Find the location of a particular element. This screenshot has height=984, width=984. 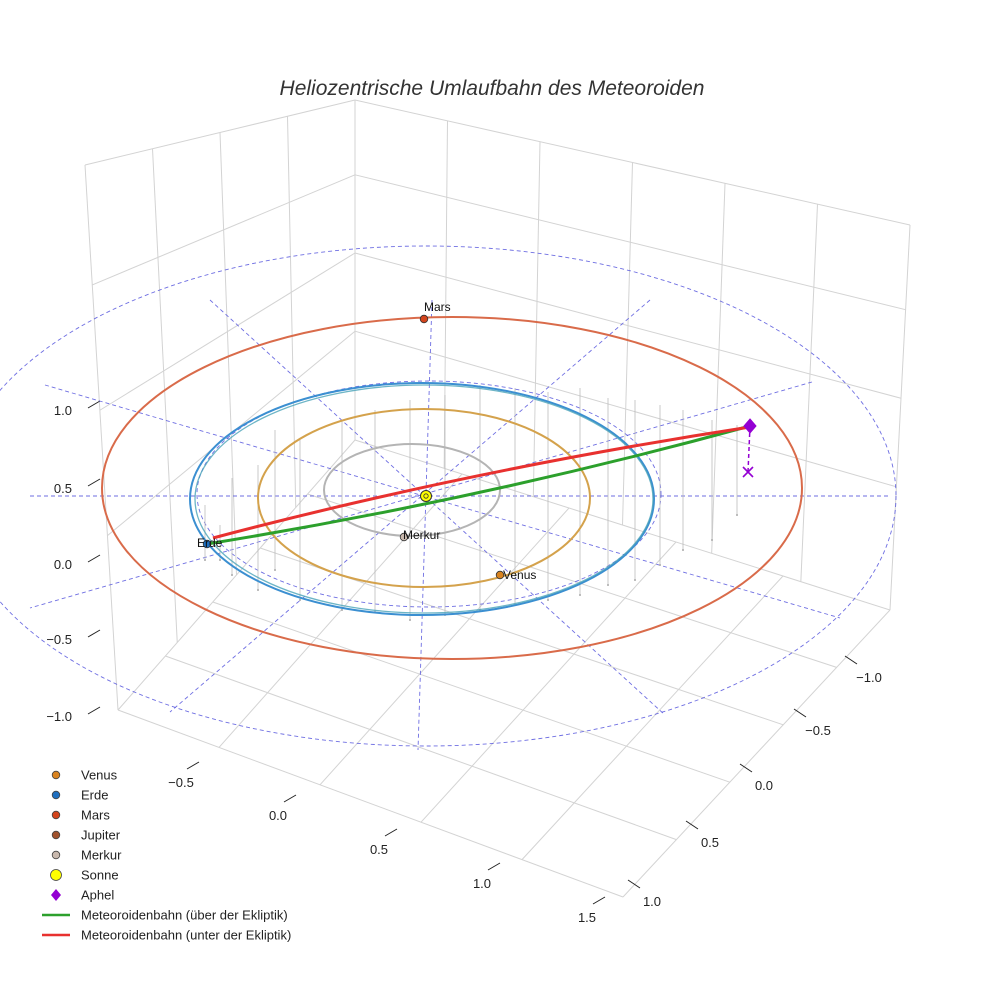

meteoroid-trajectory is located at coordinates (480, 485).